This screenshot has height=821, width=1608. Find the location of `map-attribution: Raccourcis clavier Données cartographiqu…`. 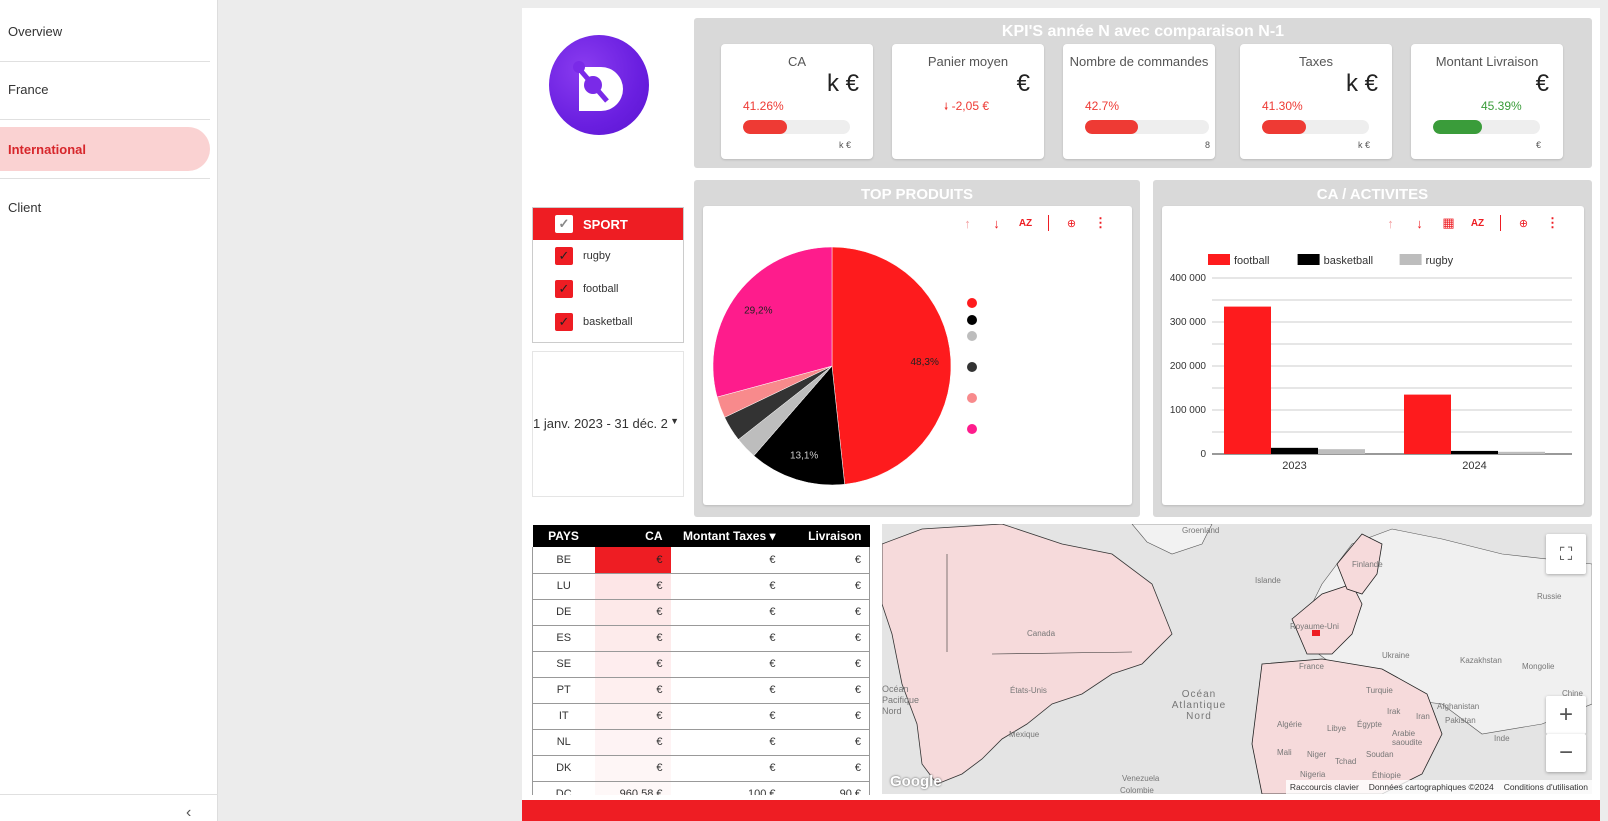

map-attribution: Raccourcis clavier Données cartographiqu… is located at coordinates (1438, 787).